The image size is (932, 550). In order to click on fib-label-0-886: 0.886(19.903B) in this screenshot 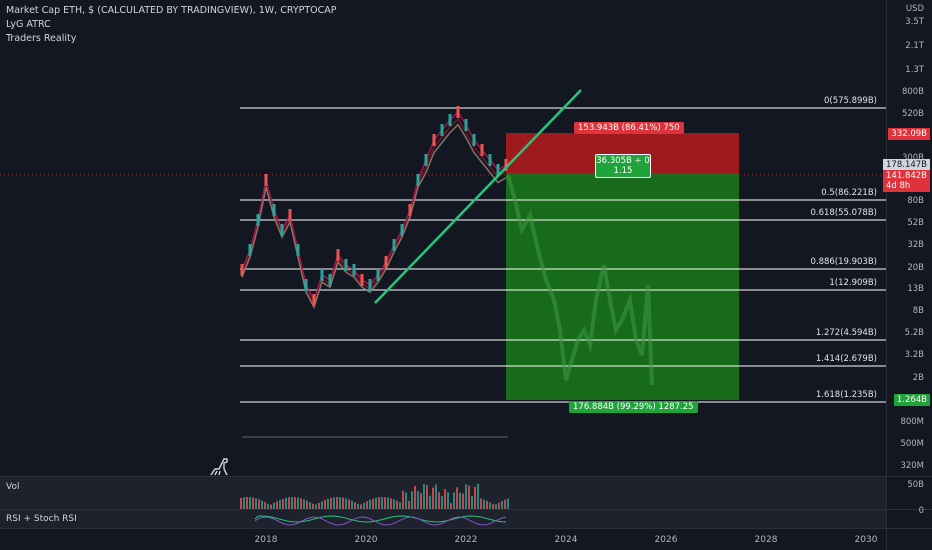, I will do `click(843, 262)`.